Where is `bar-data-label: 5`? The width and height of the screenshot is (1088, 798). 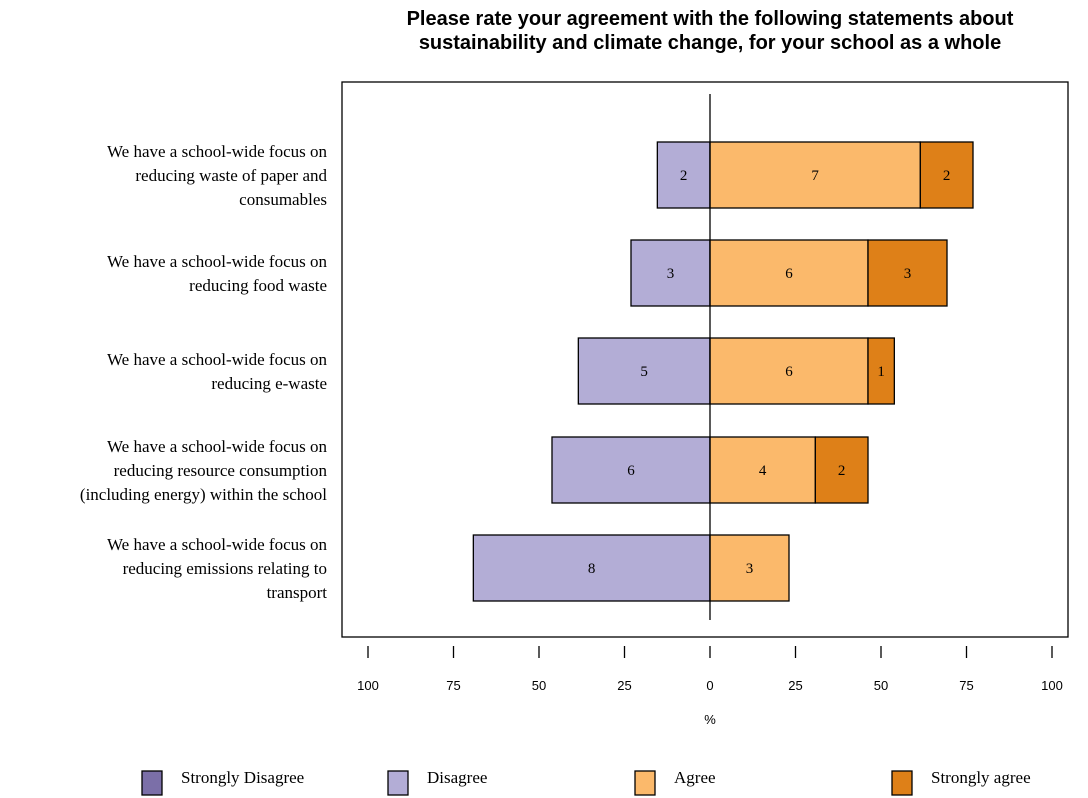 bar-data-label: 5 is located at coordinates (644, 372).